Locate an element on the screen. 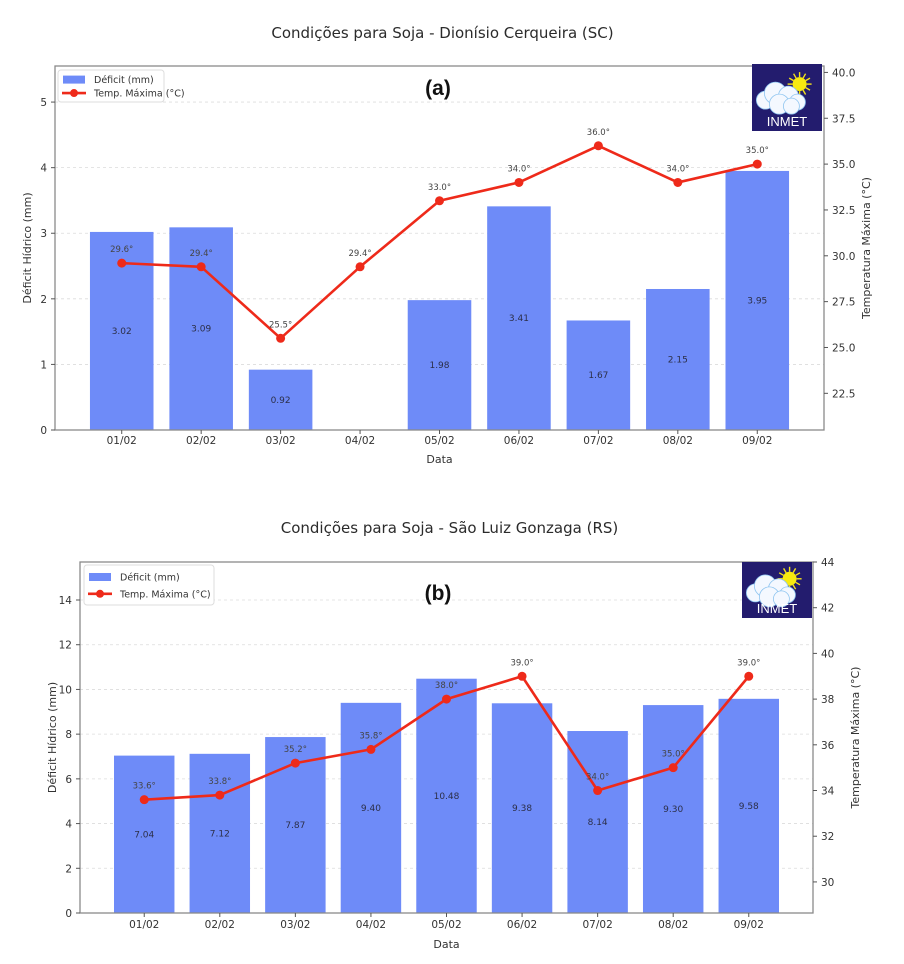 This screenshot has height=964, width=904. temperature-value-label: 33.8° is located at coordinates (219, 782).